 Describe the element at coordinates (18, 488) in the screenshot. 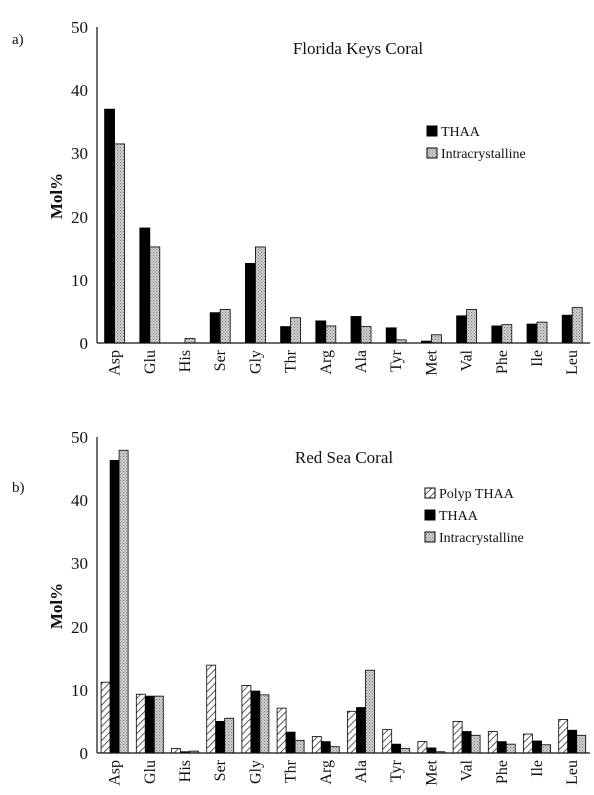

I see `panel-b-label: b)` at that location.